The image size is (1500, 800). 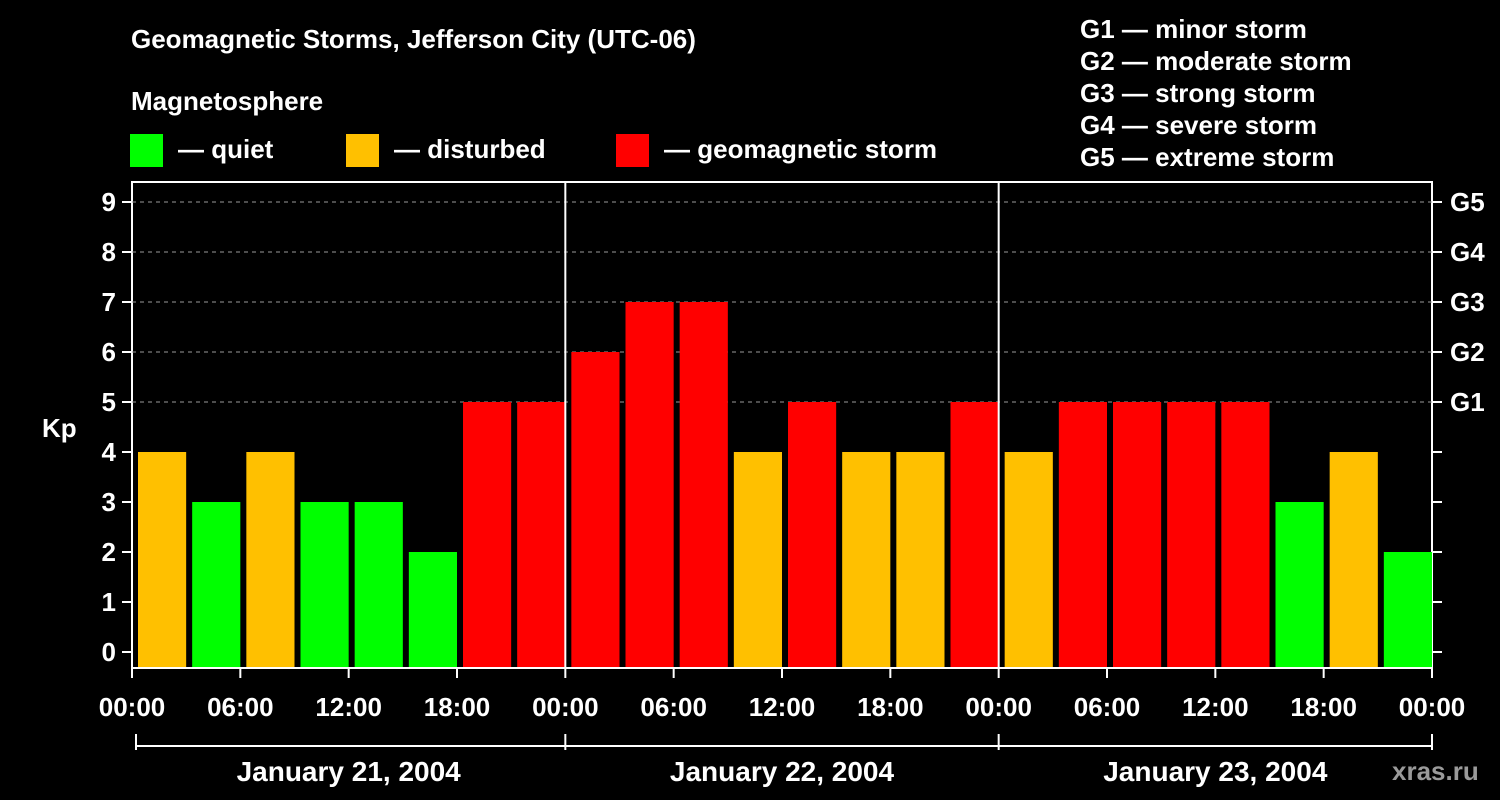 I want to click on right-label-g5: G5, so click(x=1467, y=202).